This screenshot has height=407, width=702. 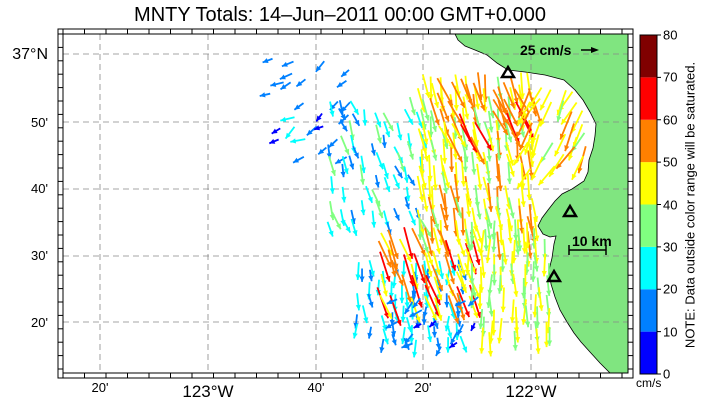 What do you see at coordinates (649, 383) in the screenshot?
I see `colorbar-unit: cm/s` at bounding box center [649, 383].